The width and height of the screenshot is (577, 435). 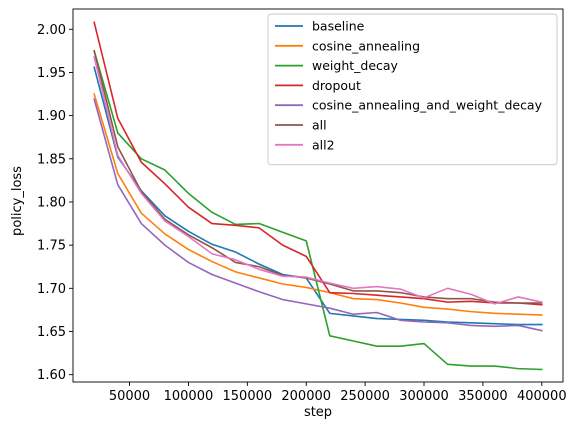 I want to click on x-tick-label: 50000, so click(x=129, y=396).